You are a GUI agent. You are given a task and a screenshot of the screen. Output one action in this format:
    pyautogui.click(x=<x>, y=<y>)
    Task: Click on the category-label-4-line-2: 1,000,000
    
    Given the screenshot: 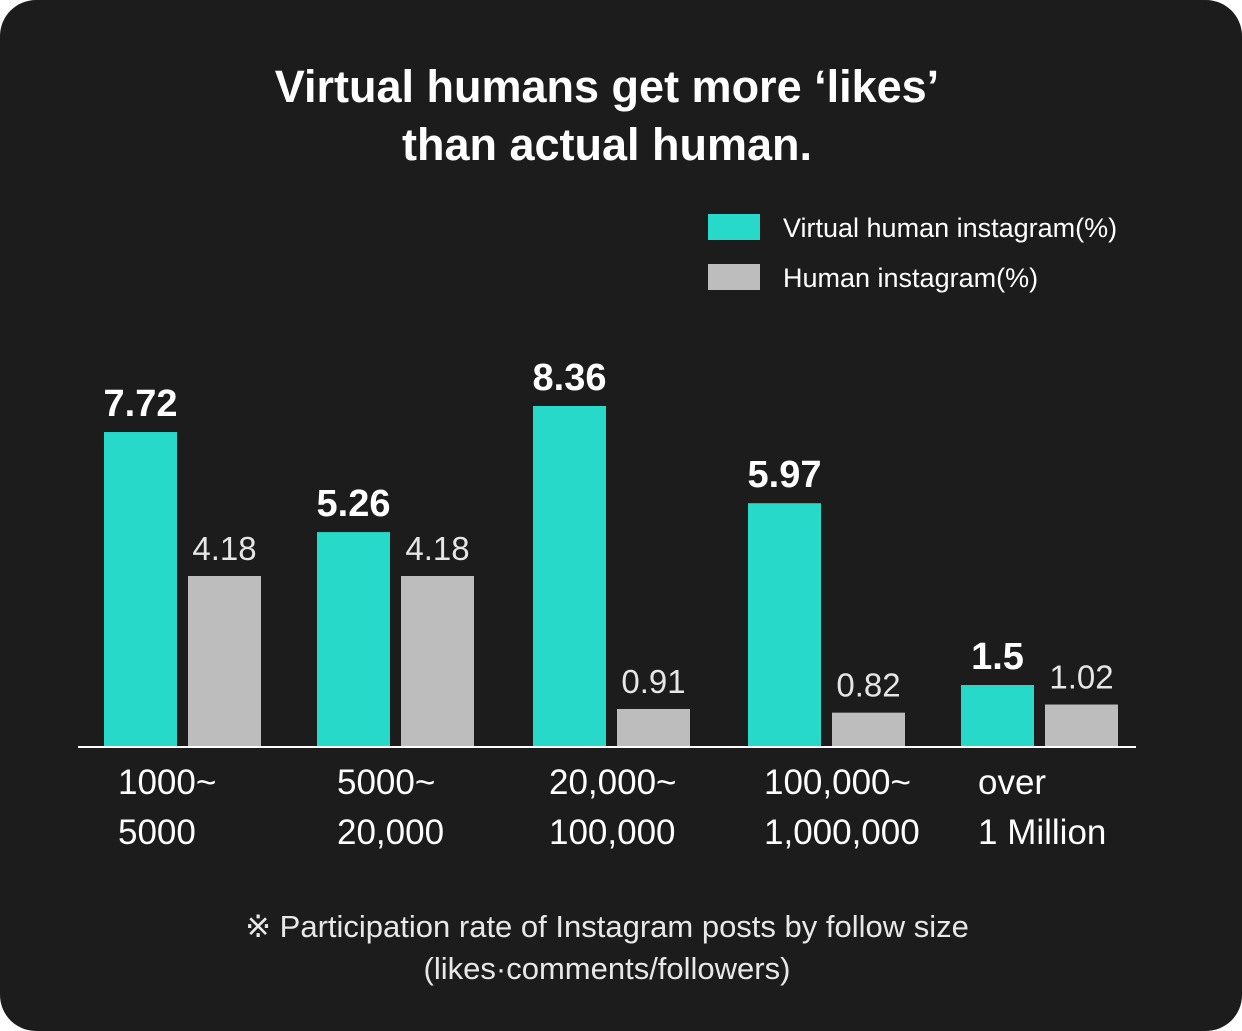 What is the action you would take?
    pyautogui.click(x=842, y=832)
    